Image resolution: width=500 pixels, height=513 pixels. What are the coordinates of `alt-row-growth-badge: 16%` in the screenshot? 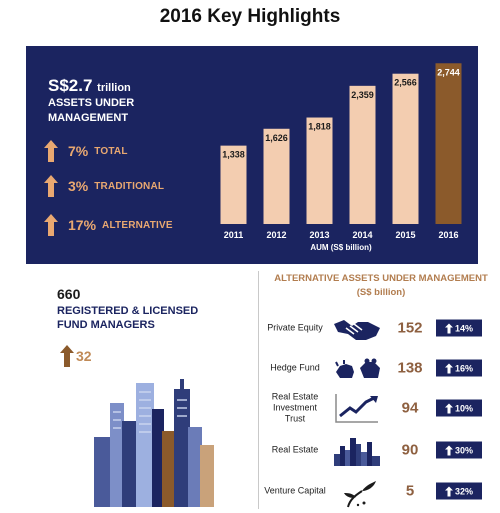 It's located at (459, 368).